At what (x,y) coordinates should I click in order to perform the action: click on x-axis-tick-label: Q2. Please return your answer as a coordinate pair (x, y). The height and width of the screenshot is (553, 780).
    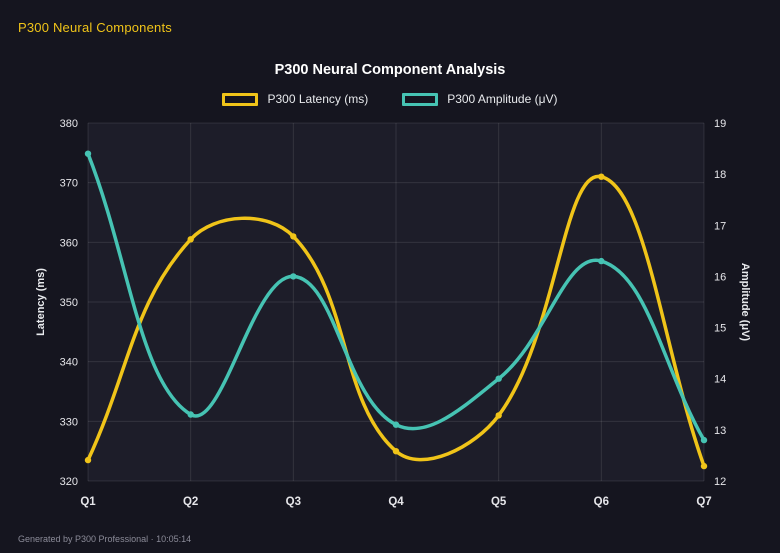
    Looking at the image, I should click on (190, 502).